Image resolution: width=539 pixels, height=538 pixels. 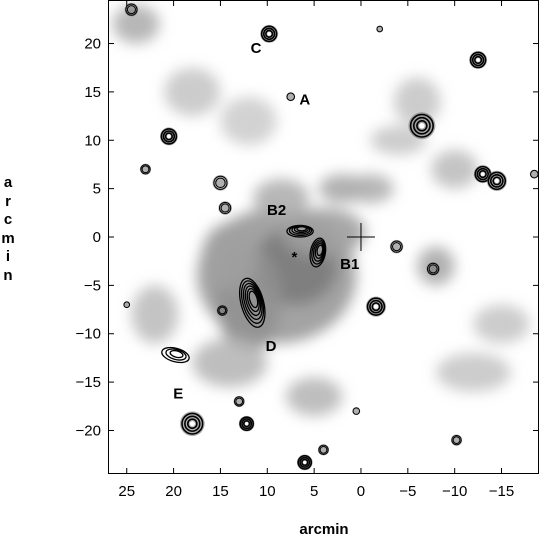 I want to click on y-tick-label: −15, so click(x=88, y=382).